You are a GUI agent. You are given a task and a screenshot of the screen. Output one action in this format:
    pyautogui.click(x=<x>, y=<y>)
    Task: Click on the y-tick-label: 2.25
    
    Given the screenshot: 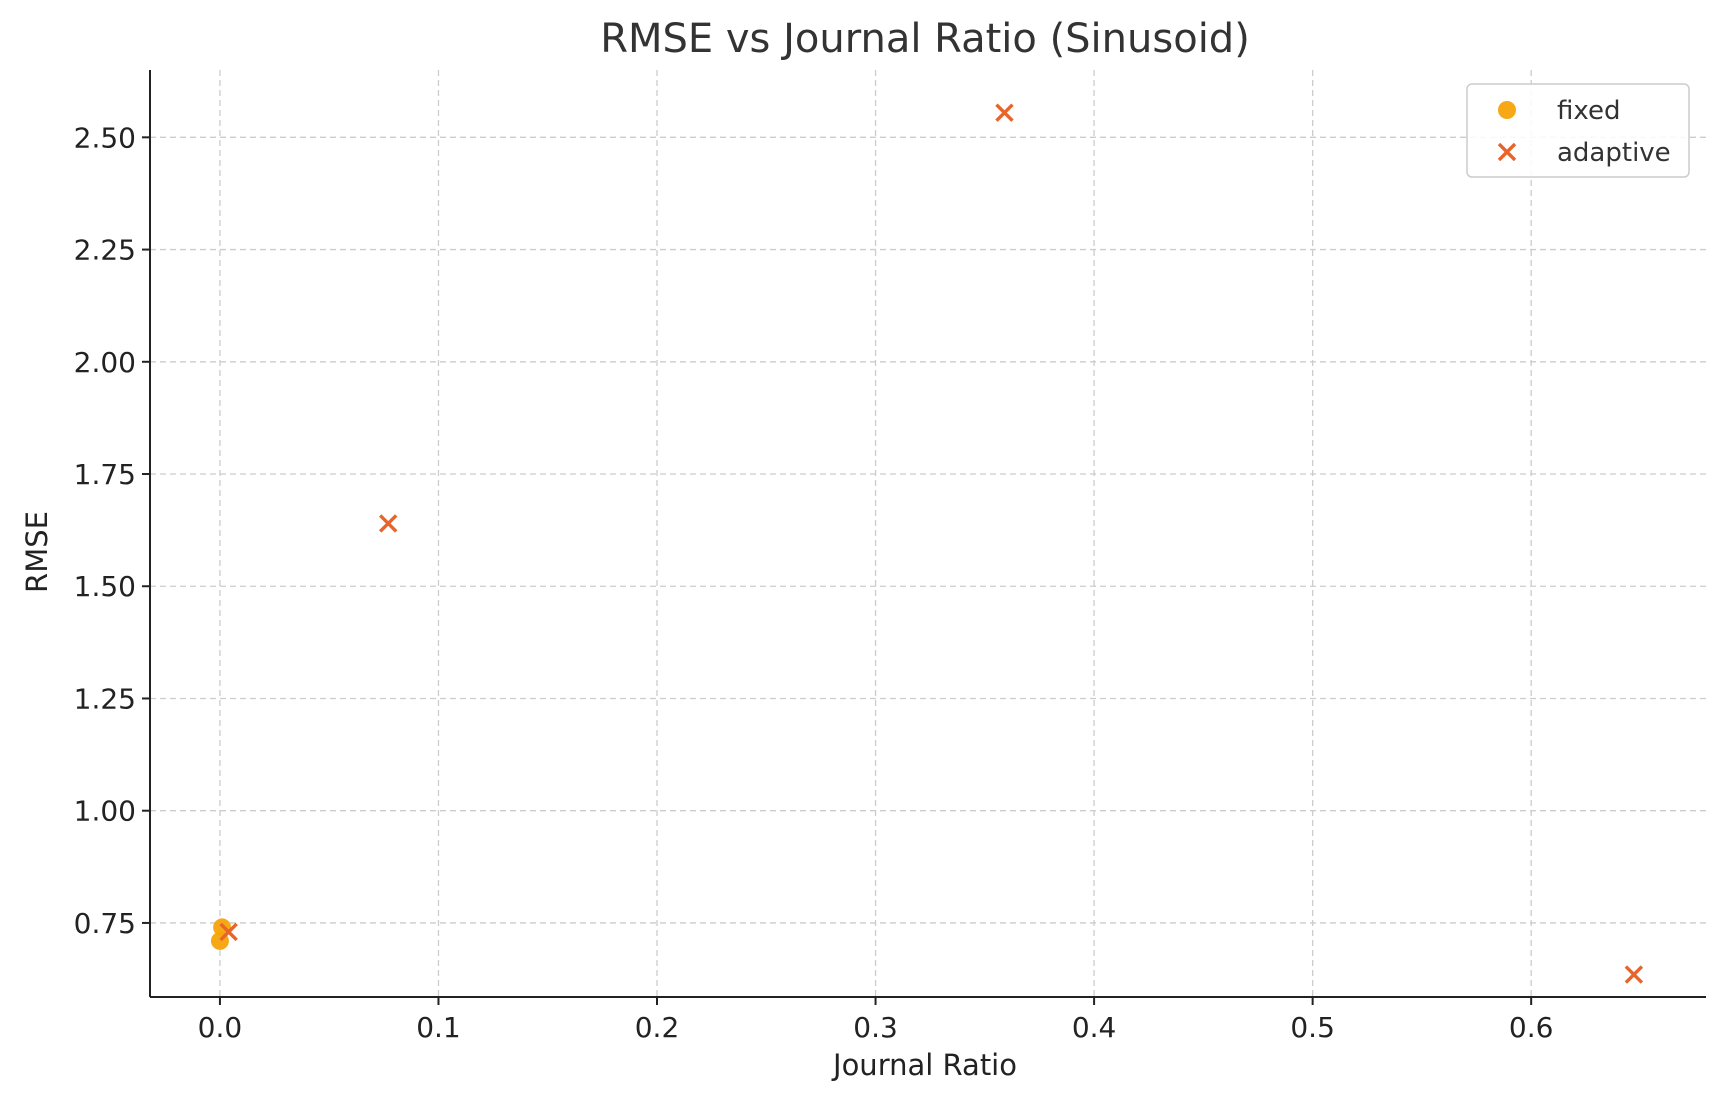 What is the action you would take?
    pyautogui.click(x=105, y=250)
    